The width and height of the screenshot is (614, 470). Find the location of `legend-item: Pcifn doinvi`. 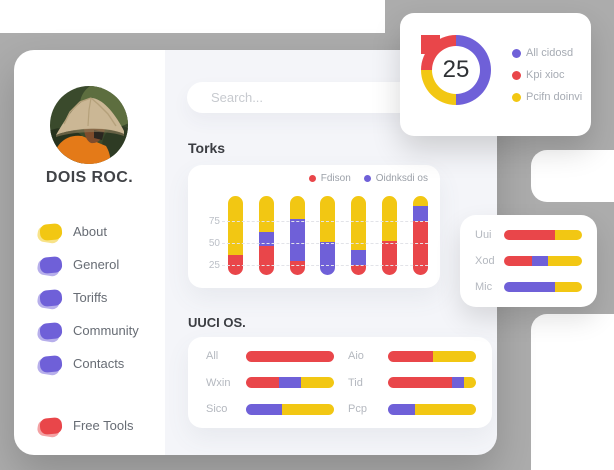

legend-item: Pcifn doinvi is located at coordinates (547, 97).